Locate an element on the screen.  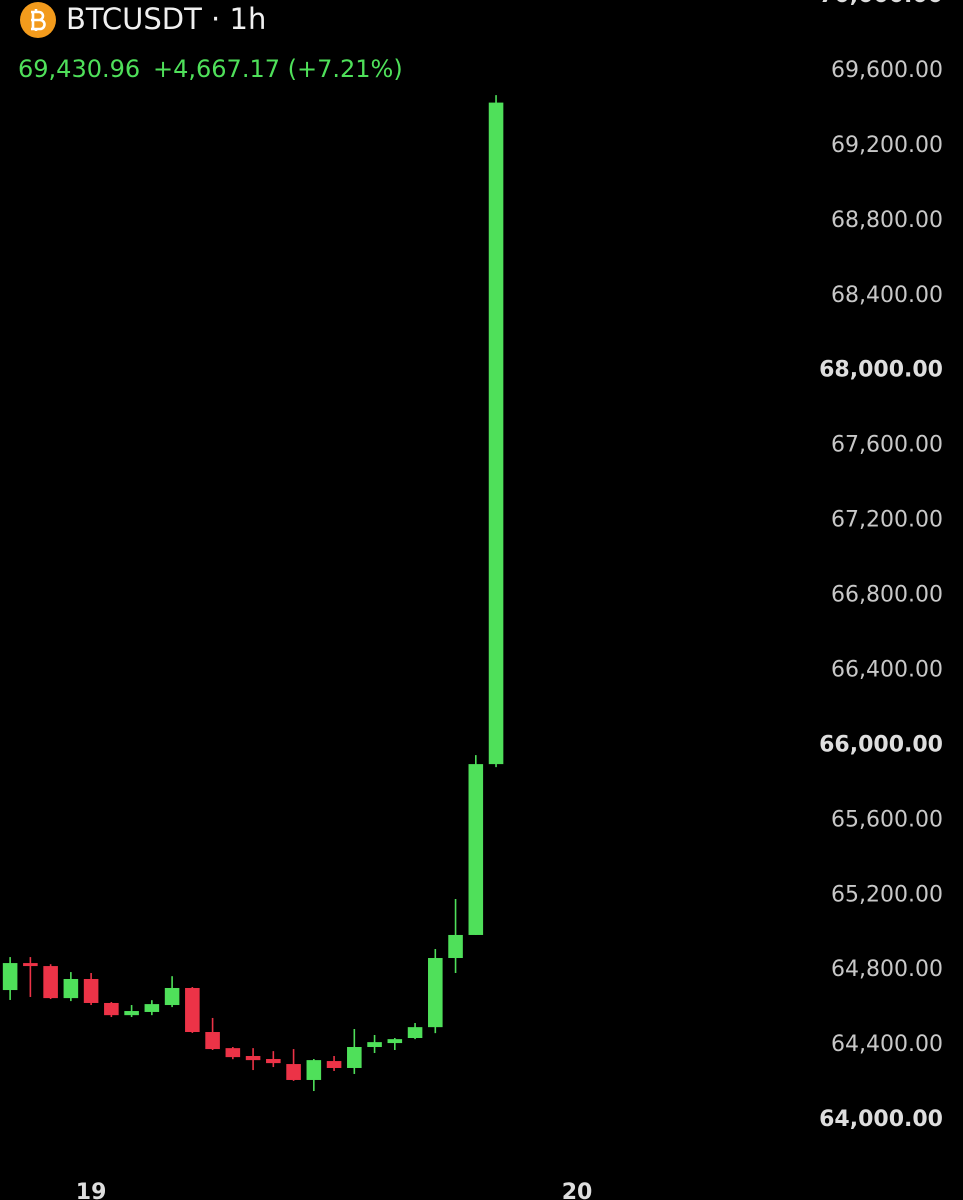
y-tick-label: 69,200.00 is located at coordinates (887, 145).